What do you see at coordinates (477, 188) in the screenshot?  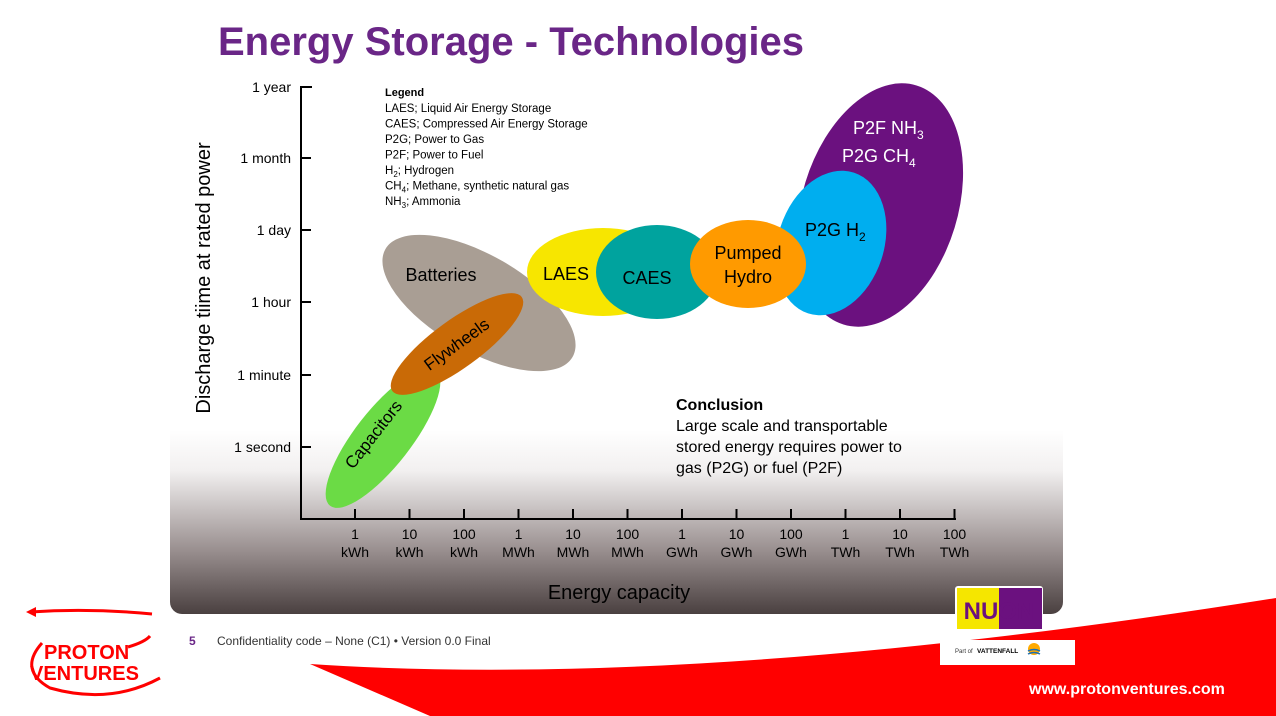 I see `legend-item: CH4; Methane, synthetic natural gas` at bounding box center [477, 188].